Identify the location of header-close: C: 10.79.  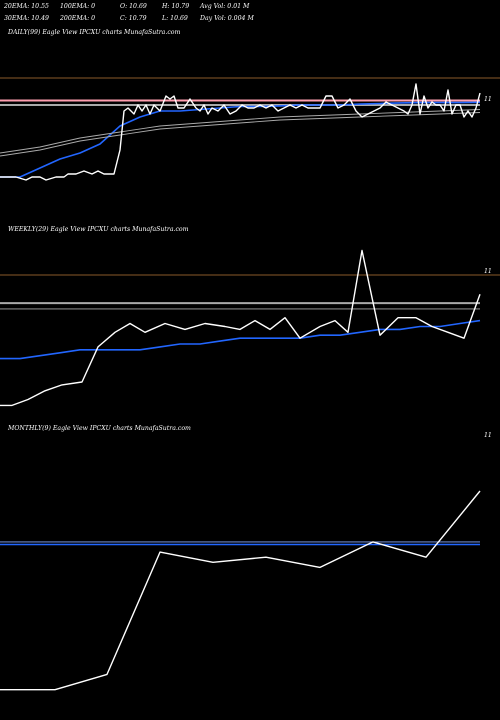
(133, 18).